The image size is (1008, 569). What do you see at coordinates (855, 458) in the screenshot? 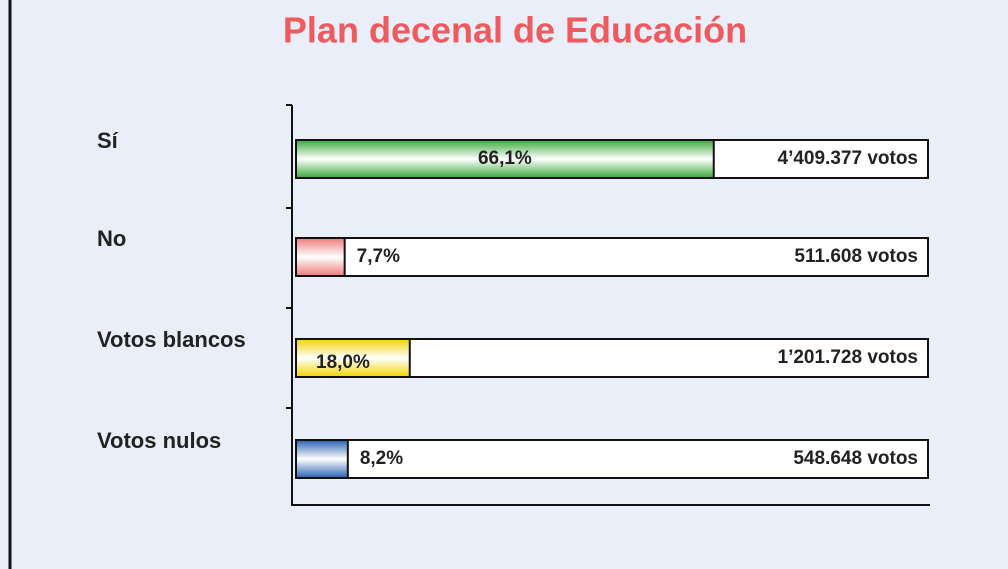
I see `vote-label: 548.648 votos` at bounding box center [855, 458].